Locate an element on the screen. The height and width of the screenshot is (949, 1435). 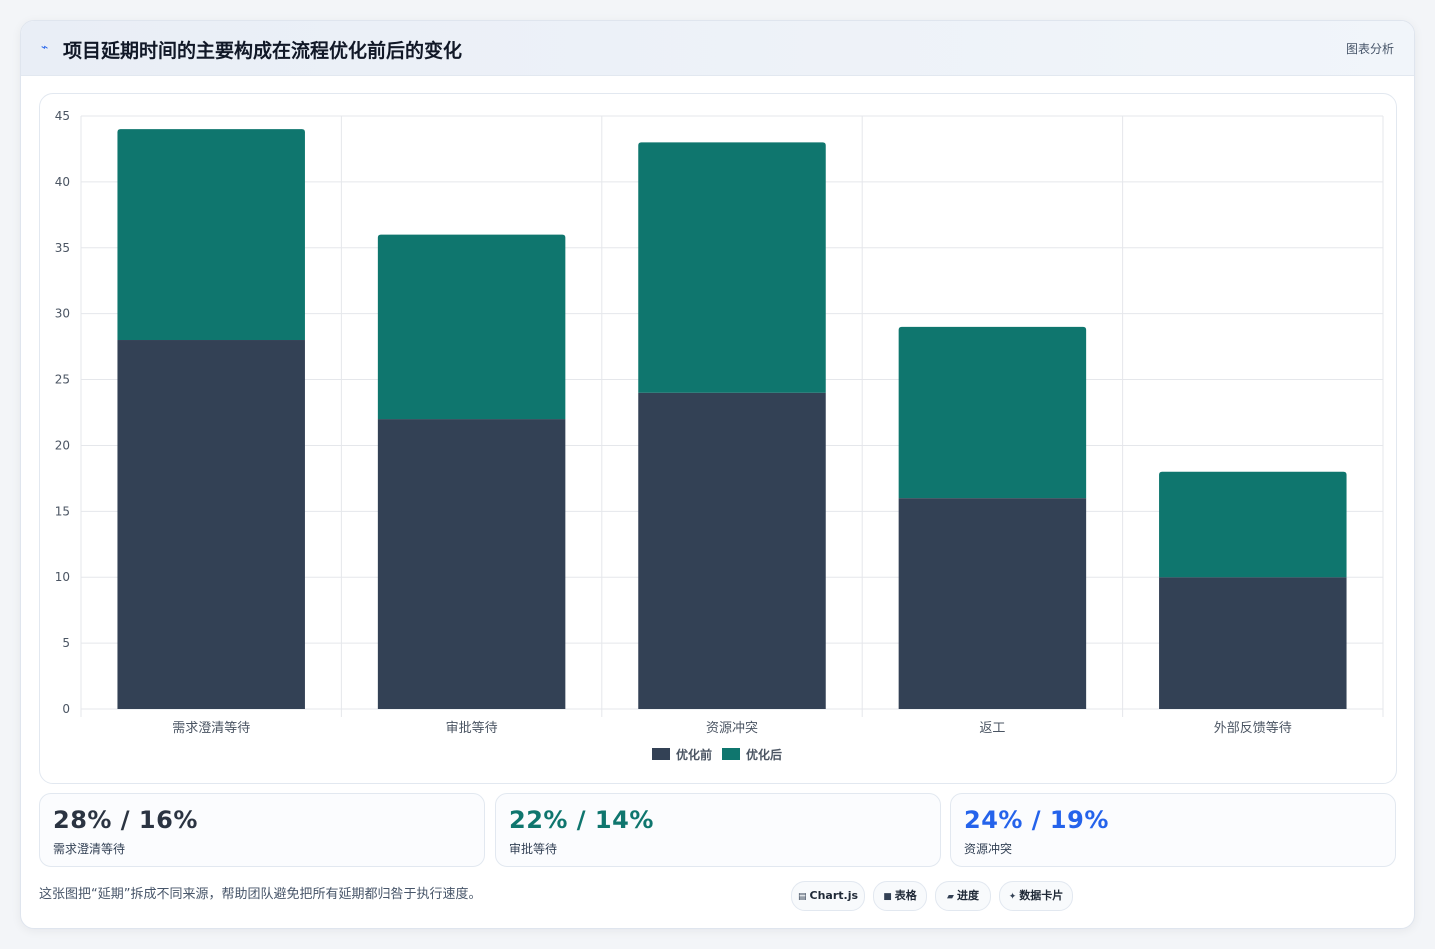
y-tick-label: 30 is located at coordinates (62, 314).